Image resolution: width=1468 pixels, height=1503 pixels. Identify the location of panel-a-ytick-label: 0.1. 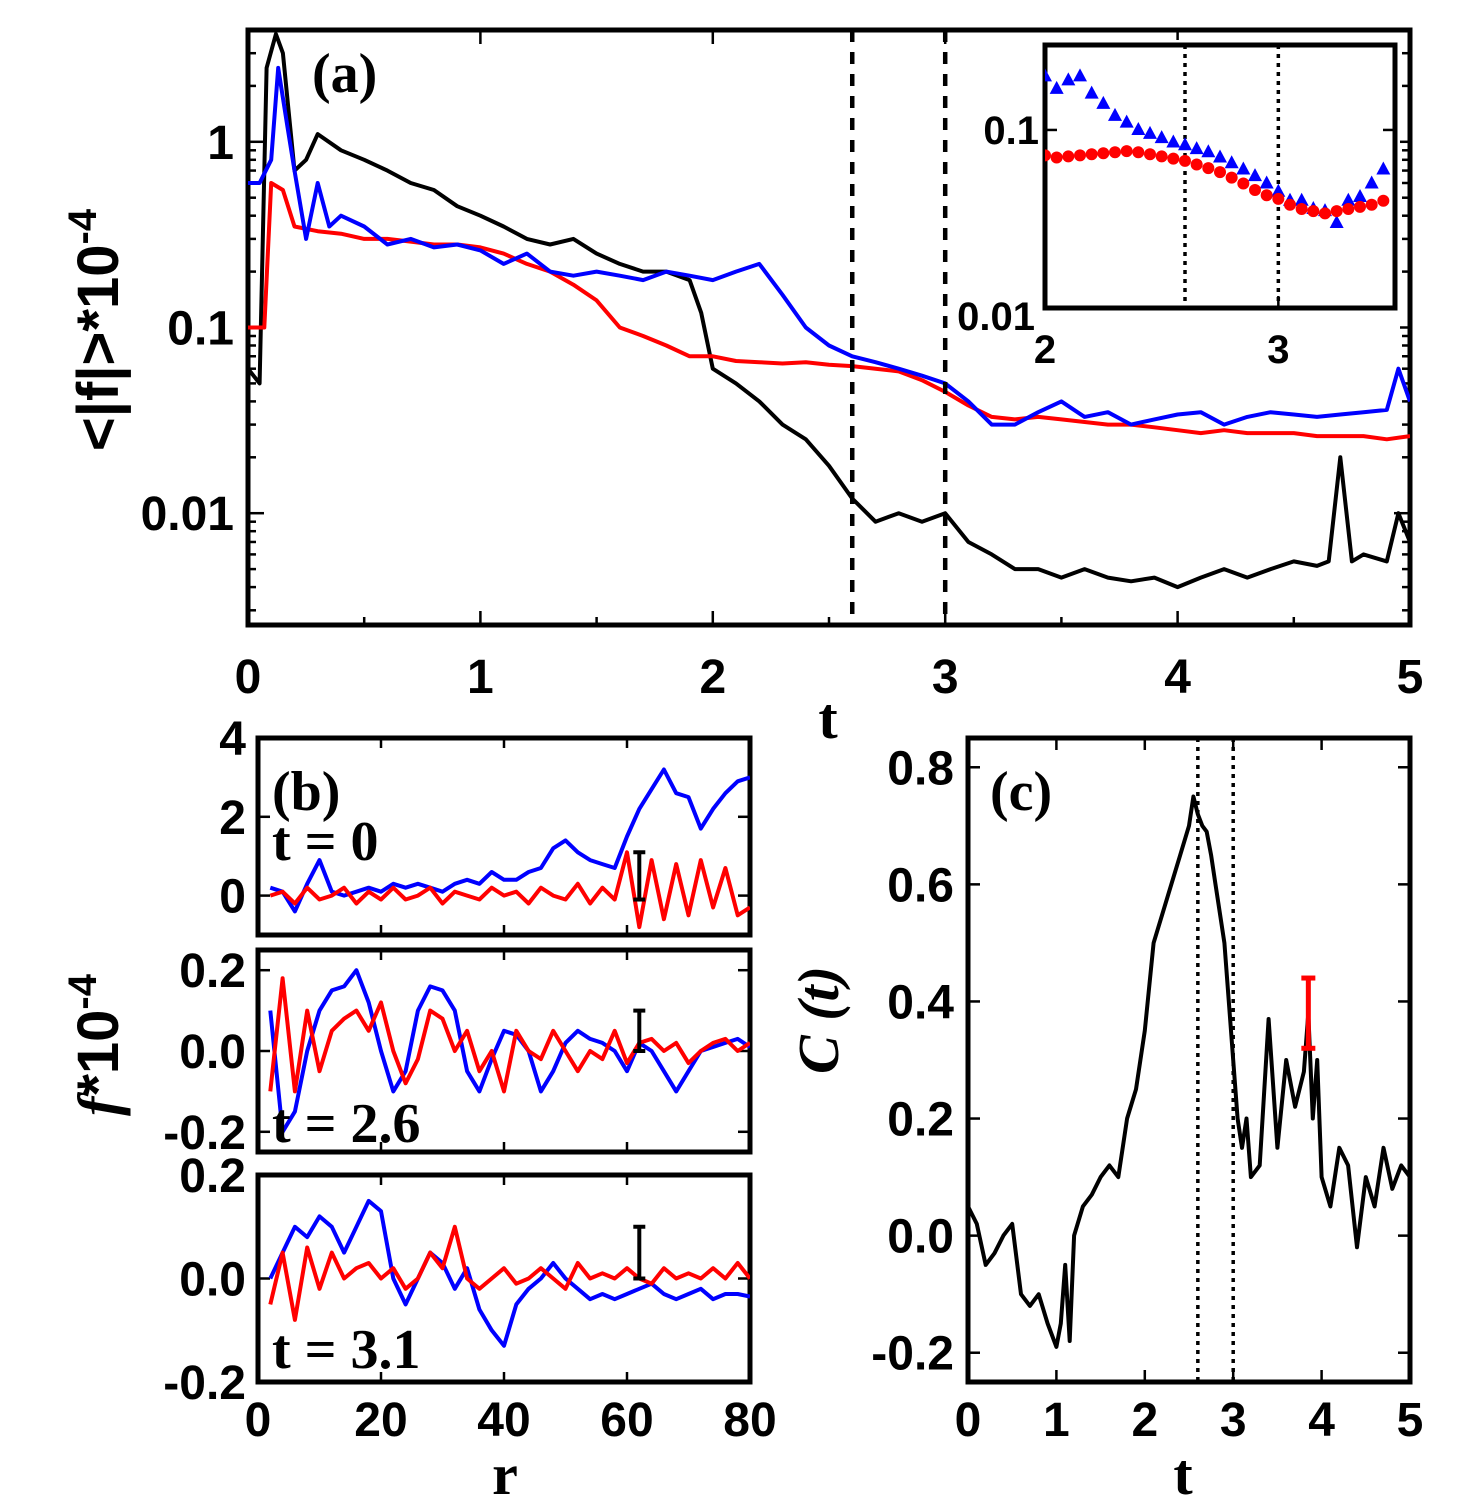
(200, 329).